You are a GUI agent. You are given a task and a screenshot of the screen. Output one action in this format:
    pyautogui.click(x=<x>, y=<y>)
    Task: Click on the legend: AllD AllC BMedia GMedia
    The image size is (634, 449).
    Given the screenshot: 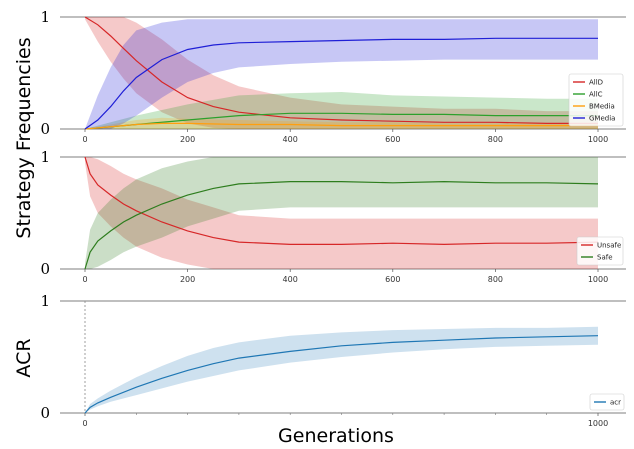 What is the action you would take?
    pyautogui.click(x=596, y=100)
    